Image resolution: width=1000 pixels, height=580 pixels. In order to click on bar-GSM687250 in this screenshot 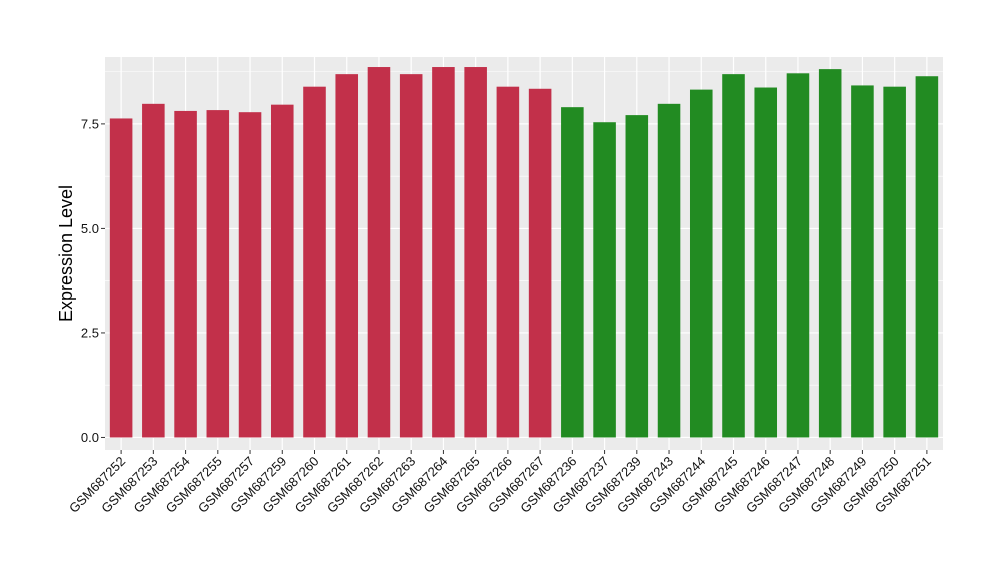, I will do `click(894, 262)`.